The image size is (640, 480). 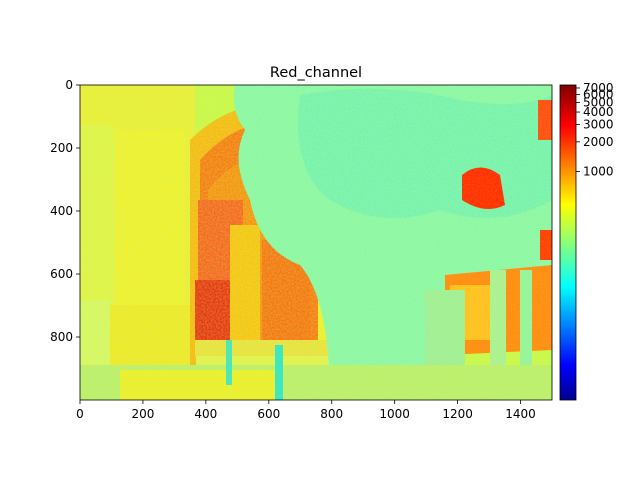 What do you see at coordinates (598, 172) in the screenshot?
I see `colorbar-tick-label: 1000` at bounding box center [598, 172].